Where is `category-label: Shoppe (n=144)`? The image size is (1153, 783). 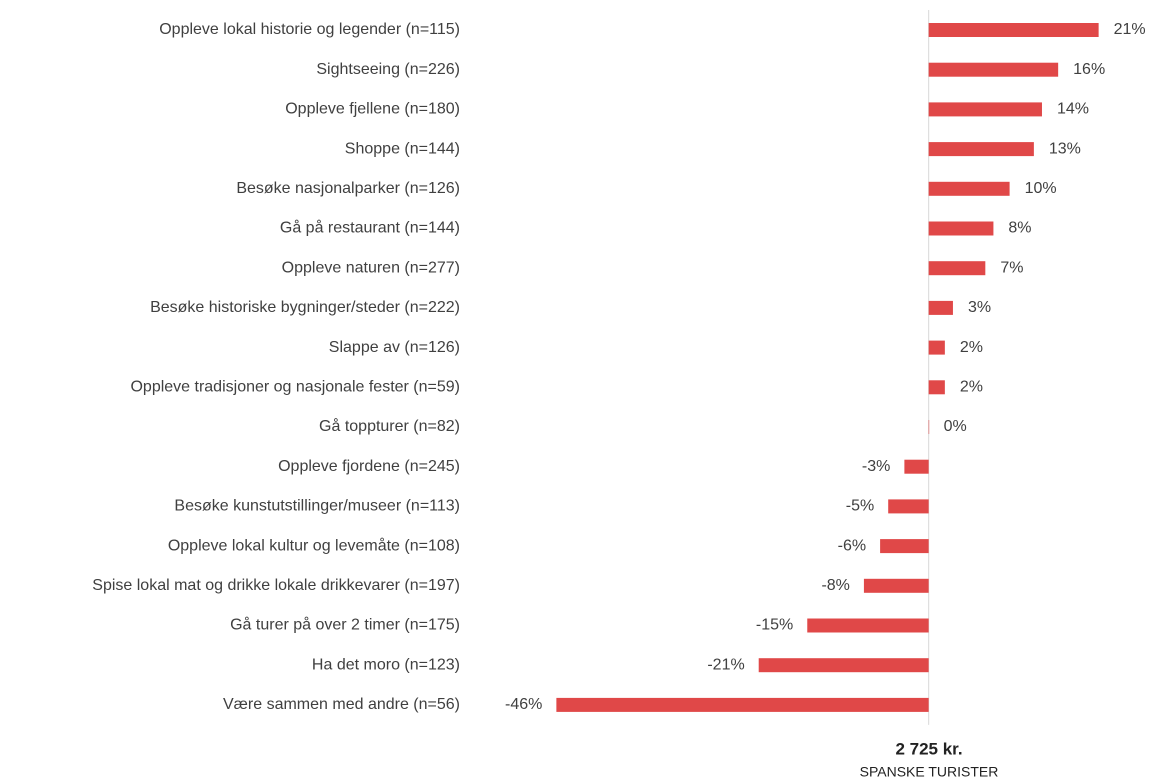 category-label: Shoppe (n=144) is located at coordinates (402, 148).